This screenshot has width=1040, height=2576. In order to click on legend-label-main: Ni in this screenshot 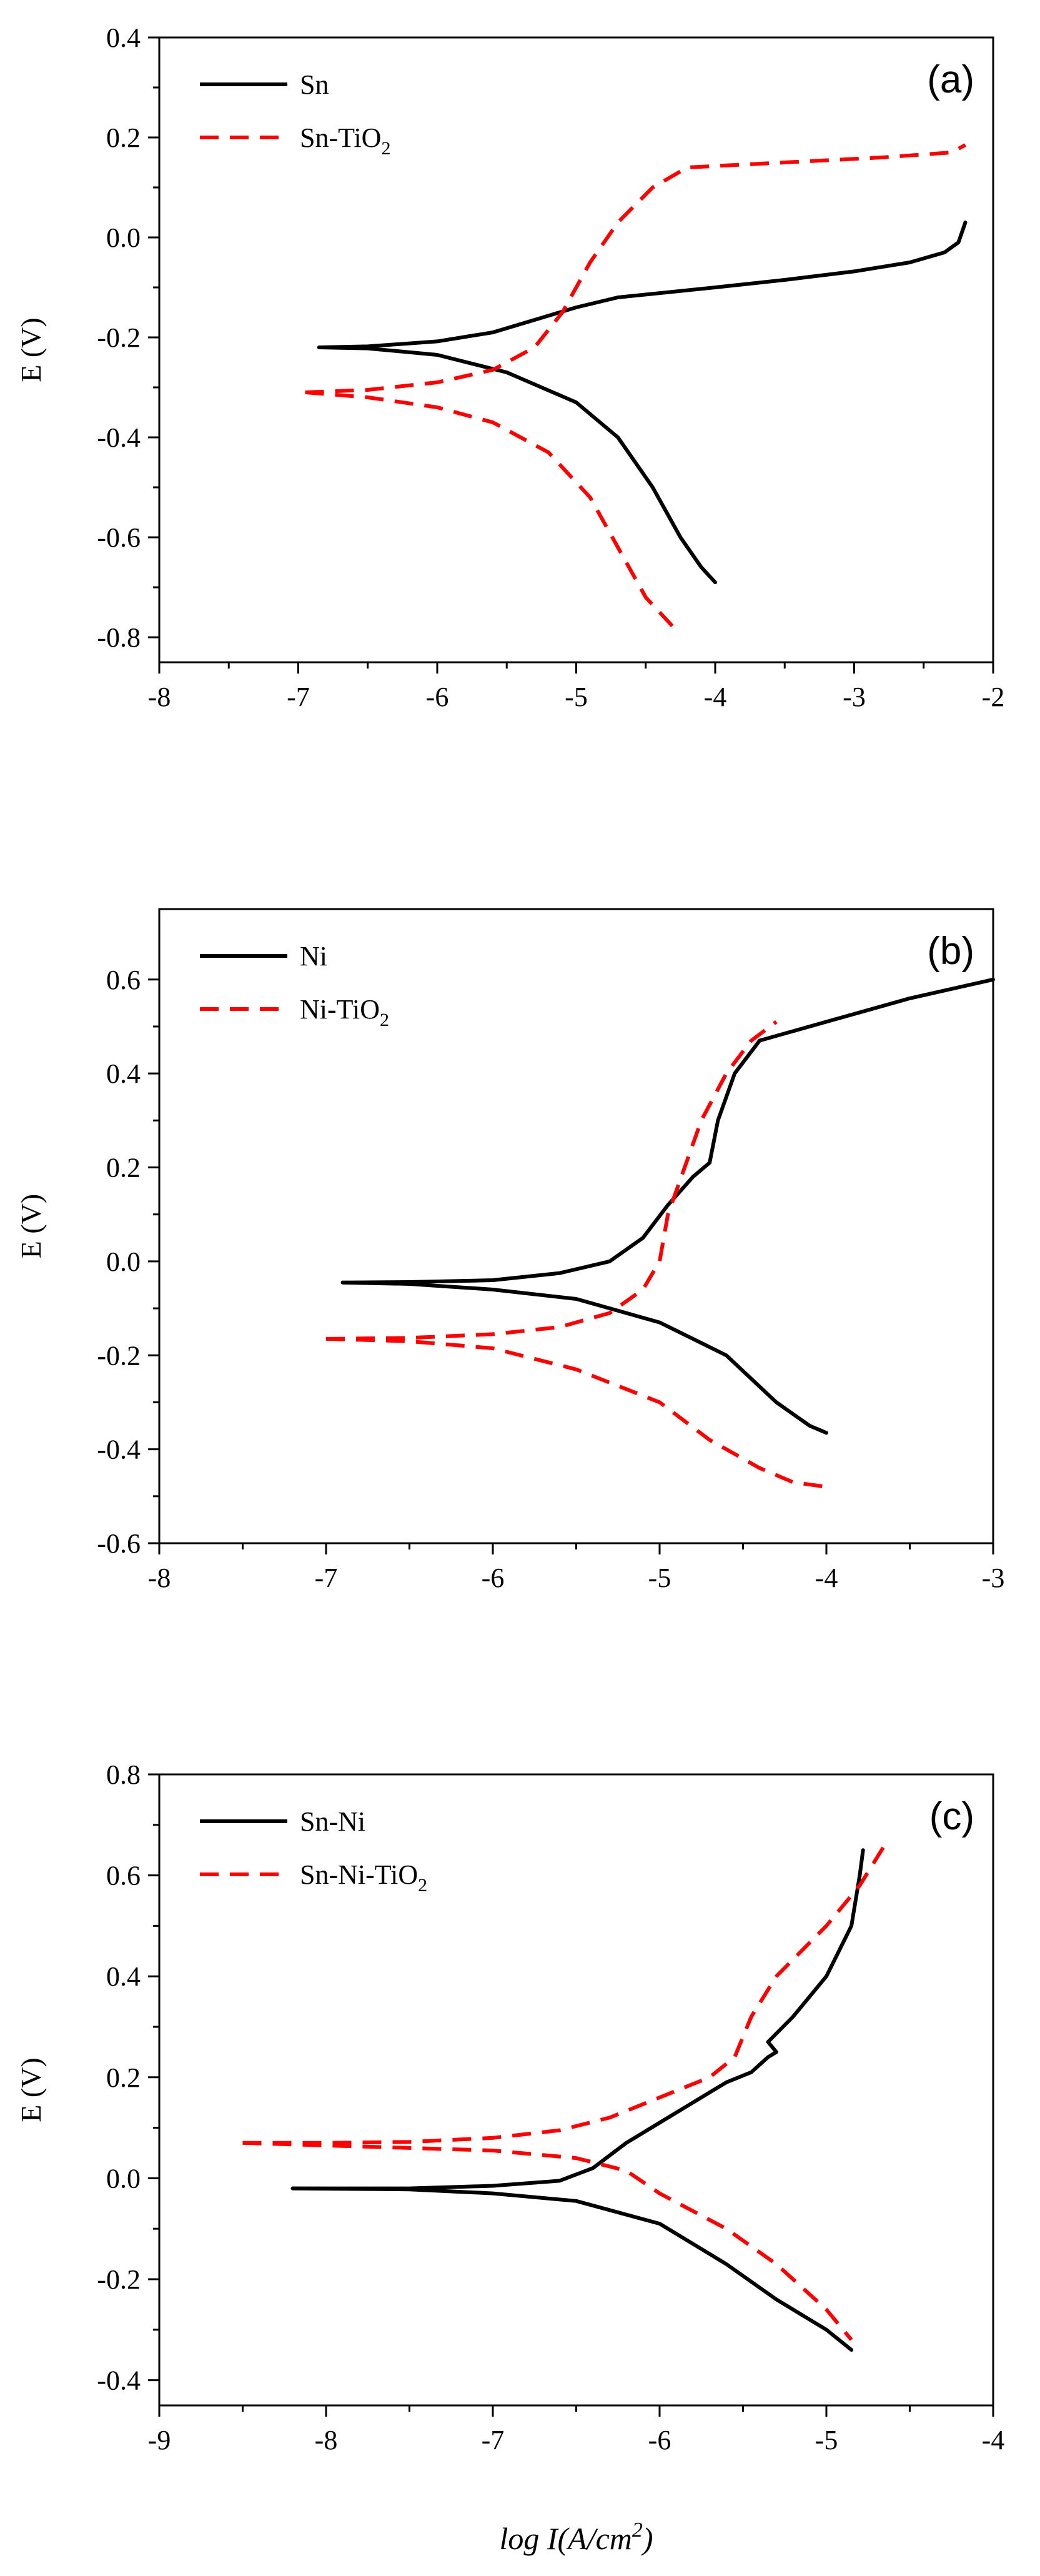, I will do `click(313, 956)`.